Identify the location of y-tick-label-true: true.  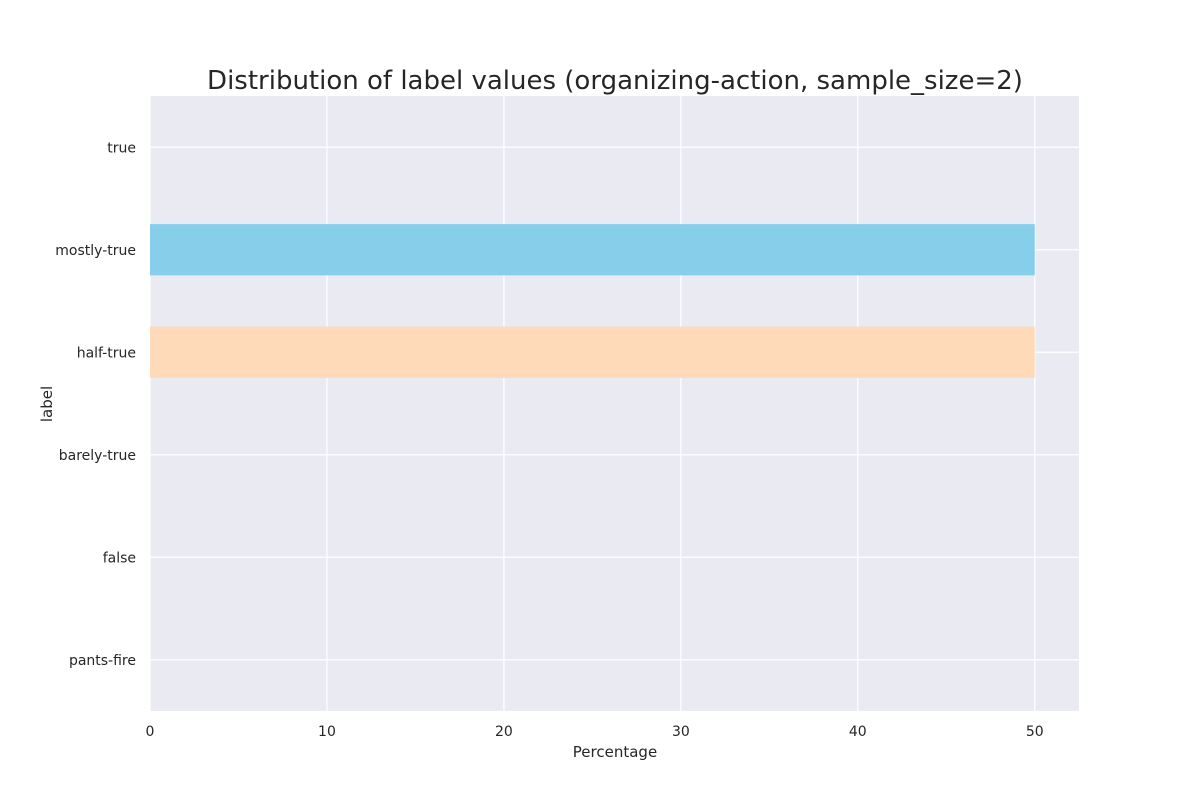
(121, 148).